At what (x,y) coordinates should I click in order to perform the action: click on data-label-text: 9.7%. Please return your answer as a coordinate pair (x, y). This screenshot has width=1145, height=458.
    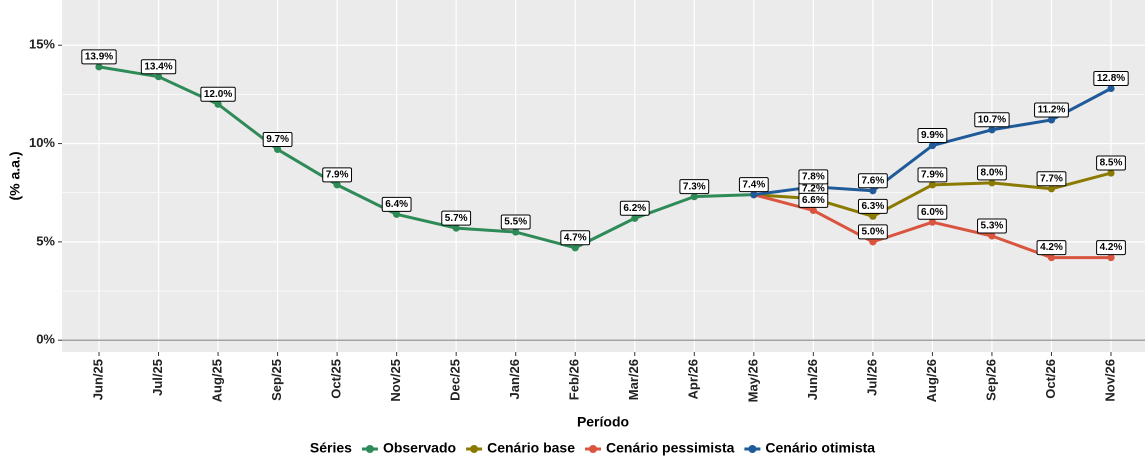
    Looking at the image, I should click on (277, 139).